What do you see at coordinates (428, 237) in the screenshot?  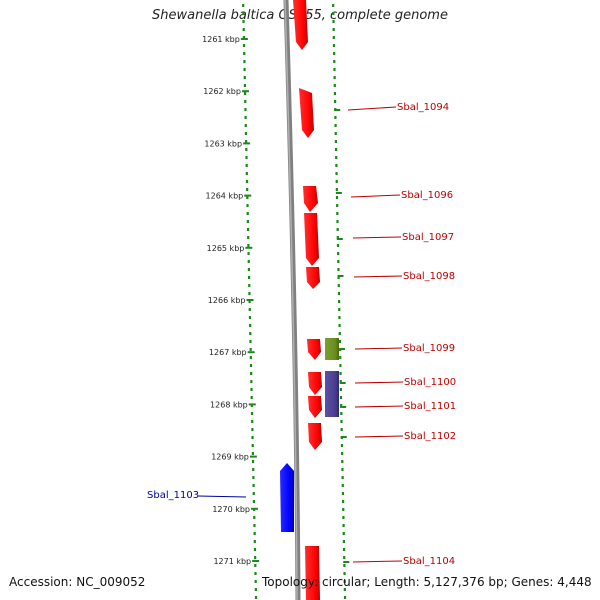 I see `gene-label-sbal-1097: Sbal_1097` at bounding box center [428, 237].